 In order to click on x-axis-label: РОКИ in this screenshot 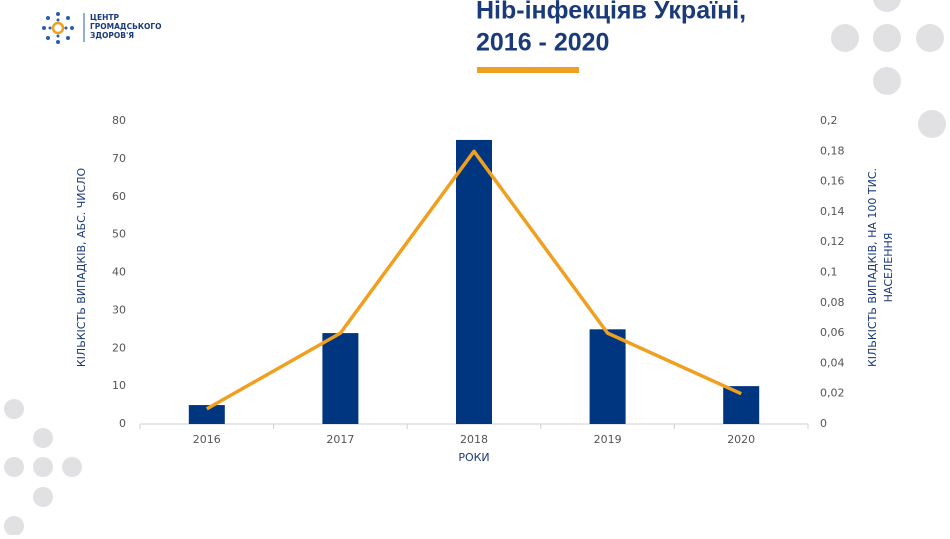, I will do `click(473, 457)`.